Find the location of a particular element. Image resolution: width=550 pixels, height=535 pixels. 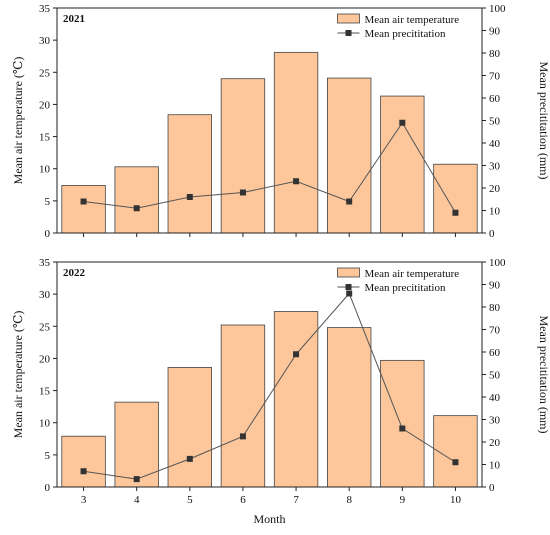

panel-2022-legend-bar-swatch is located at coordinates (348, 272).